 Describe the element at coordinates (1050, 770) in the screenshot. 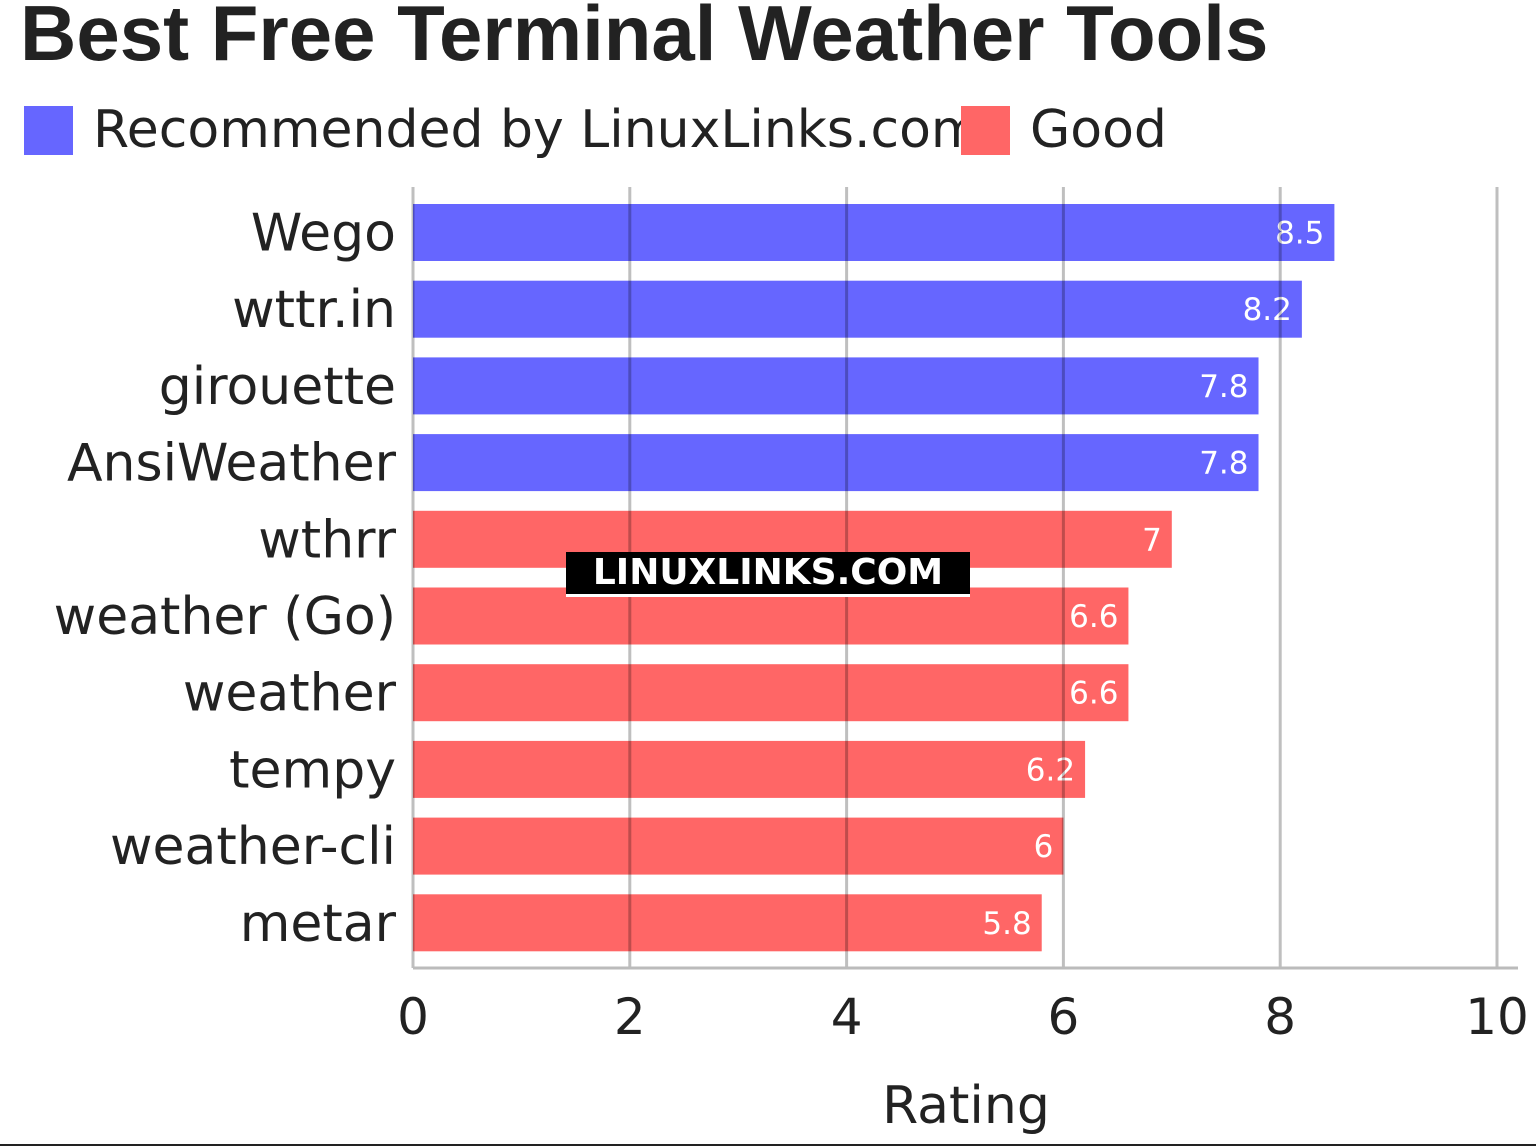

I see `data-label: 6.2` at that location.